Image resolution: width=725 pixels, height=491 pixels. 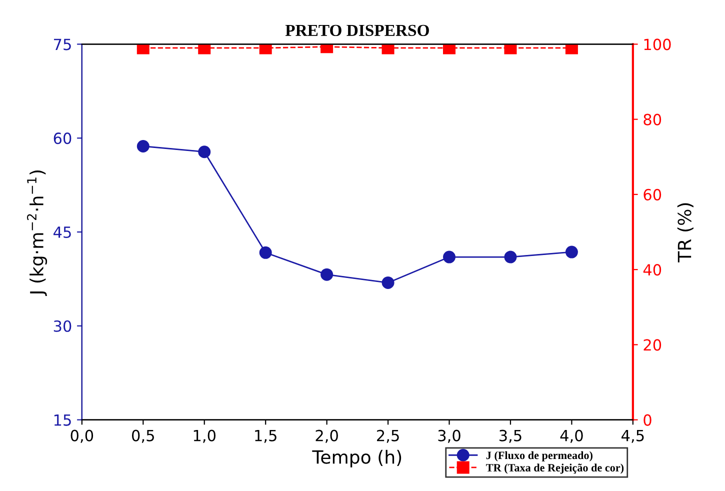 What do you see at coordinates (63, 326) in the screenshot?
I see `y-tick-label: 30` at bounding box center [63, 326].